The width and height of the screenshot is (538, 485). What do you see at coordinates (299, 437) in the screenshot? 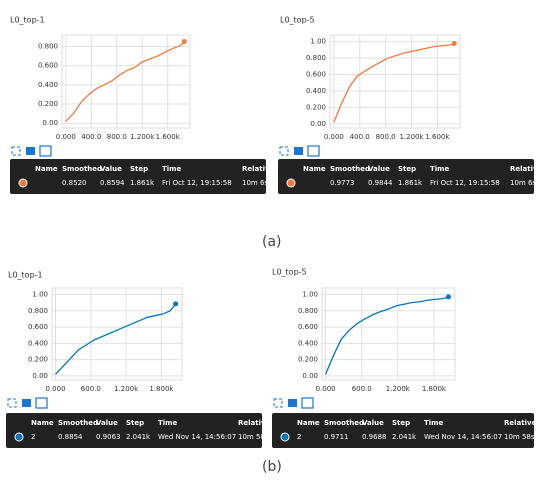
I see `tooltip-name: 2` at bounding box center [299, 437].